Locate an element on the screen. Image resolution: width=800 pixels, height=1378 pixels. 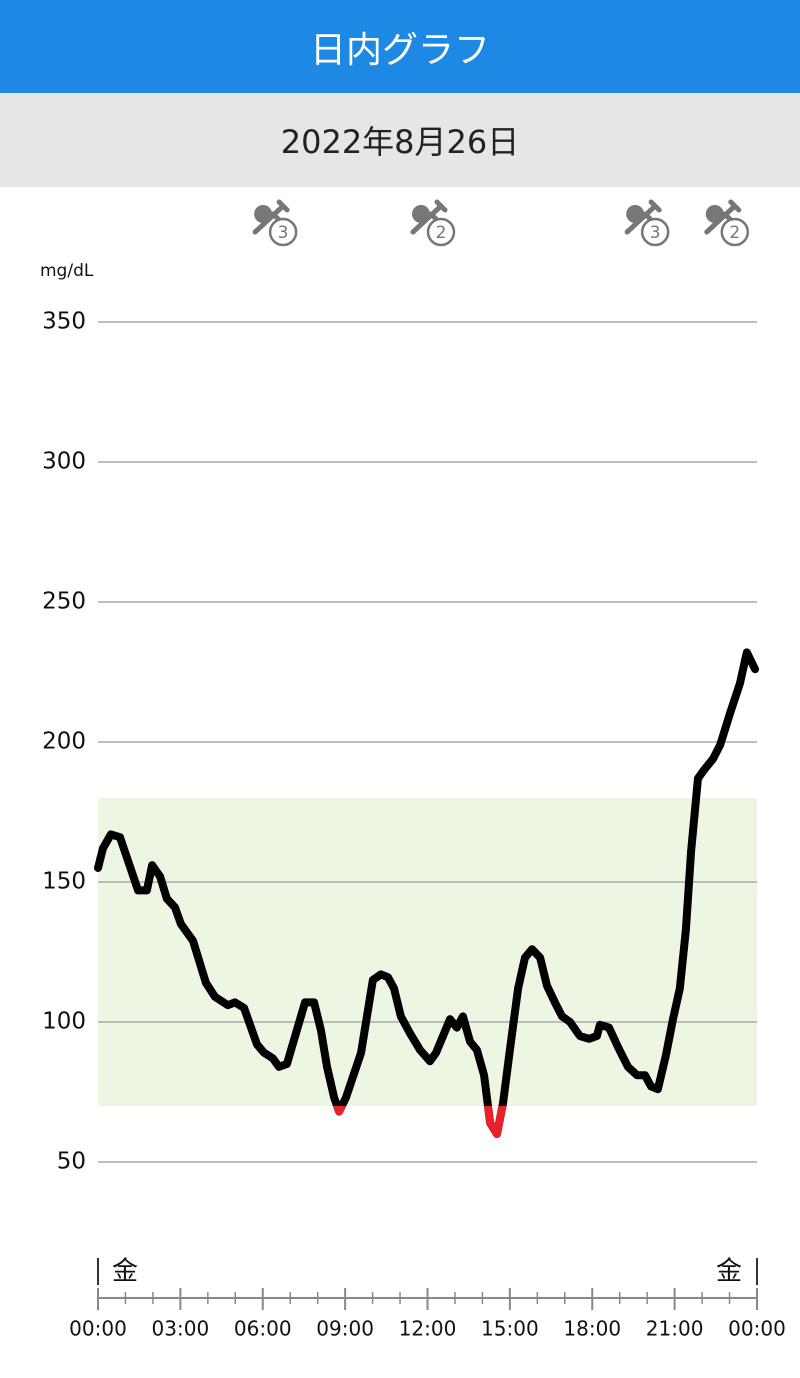
x-tick-label: 03:00 is located at coordinates (181, 1329).